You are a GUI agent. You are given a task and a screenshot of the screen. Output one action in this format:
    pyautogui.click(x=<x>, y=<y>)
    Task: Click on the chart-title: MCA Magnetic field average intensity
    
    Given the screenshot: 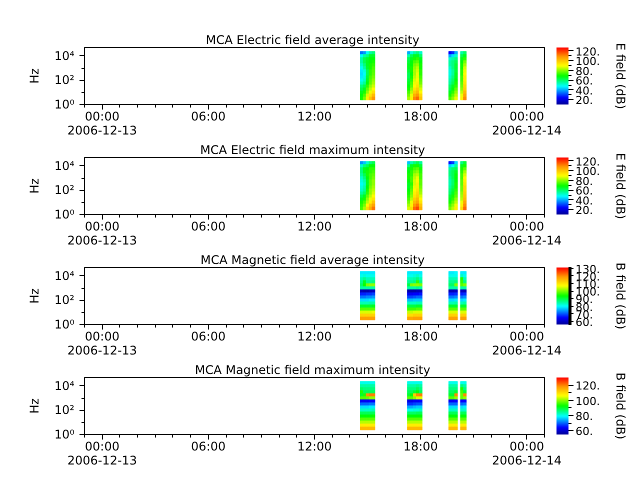 What is the action you would take?
    pyautogui.click(x=312, y=260)
    